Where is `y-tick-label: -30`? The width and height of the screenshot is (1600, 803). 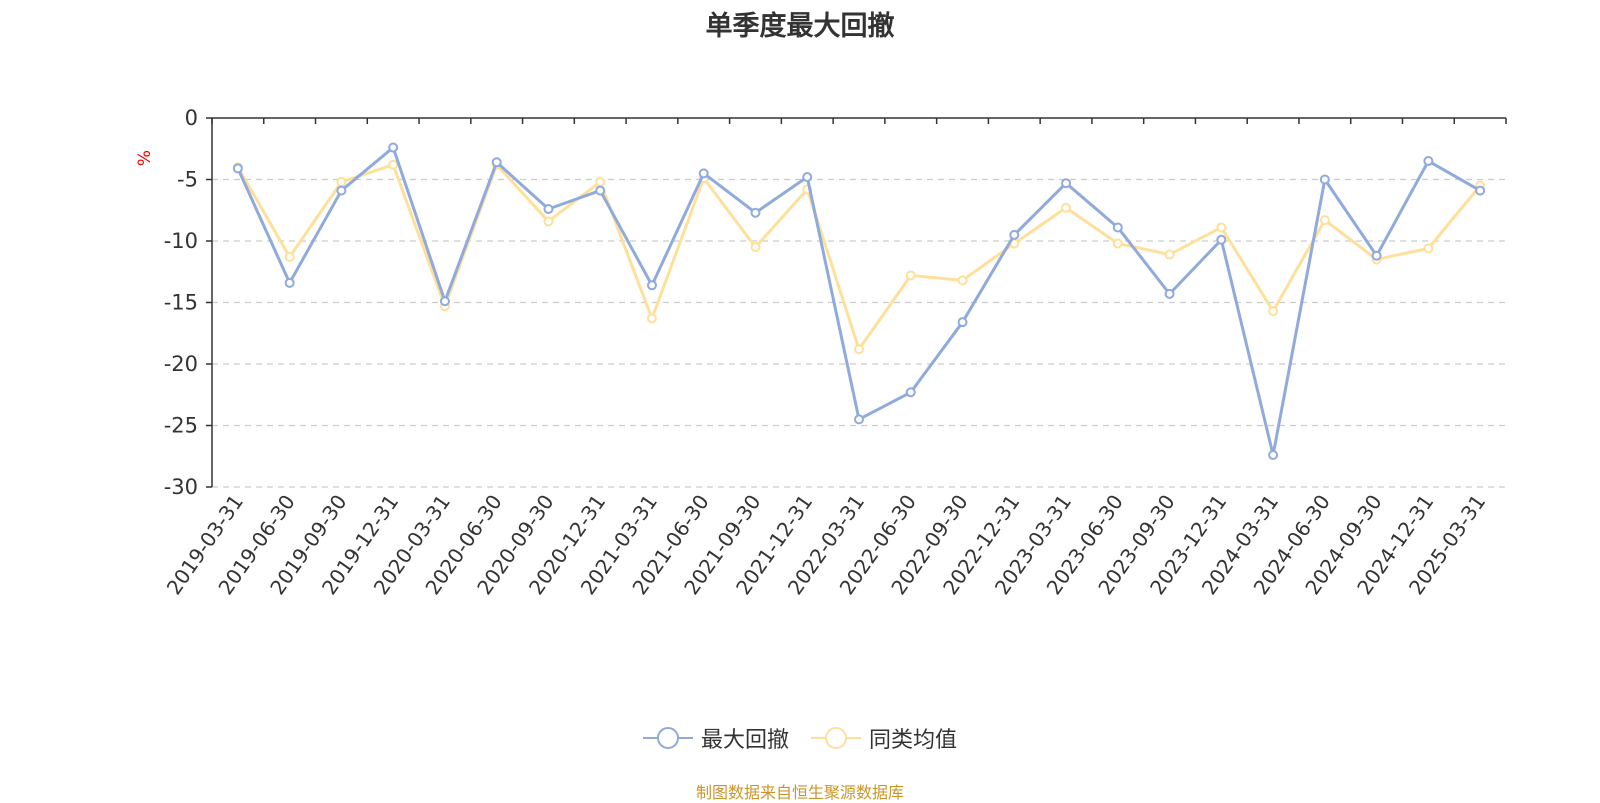 y-tick-label: -30 is located at coordinates (181, 487).